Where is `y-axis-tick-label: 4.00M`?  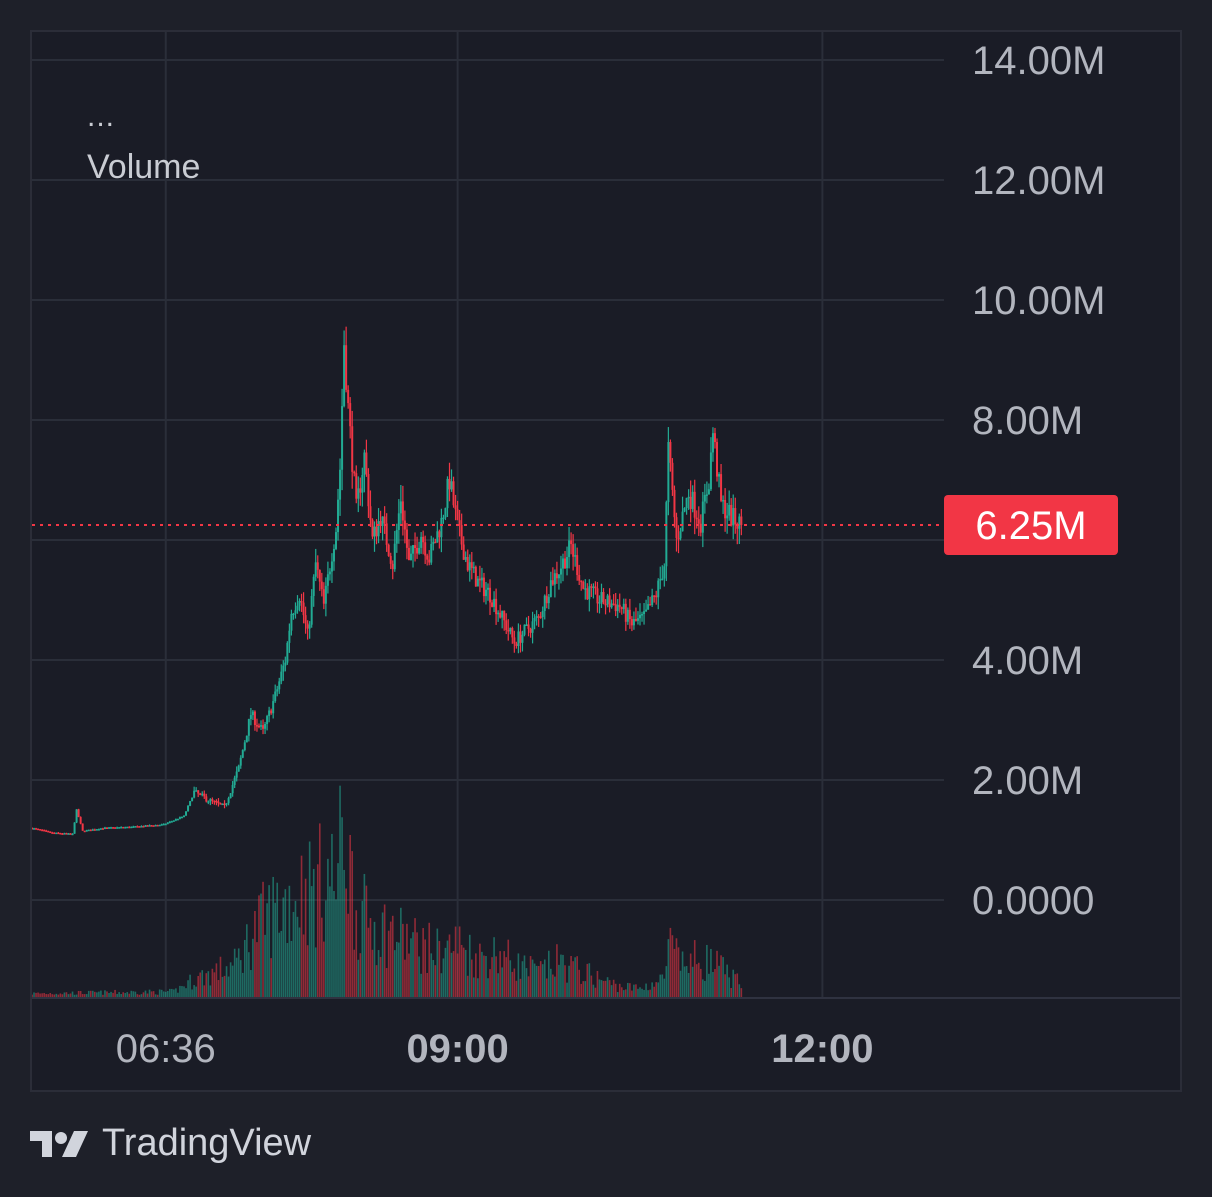
y-axis-tick-label: 4.00M is located at coordinates (1027, 661).